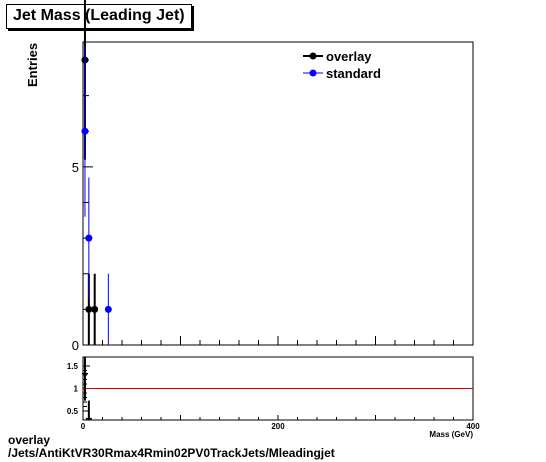 This screenshot has width=546, height=462. Describe the element at coordinates (353, 73) in the screenshot. I see `legend-standard-label: standard` at that location.